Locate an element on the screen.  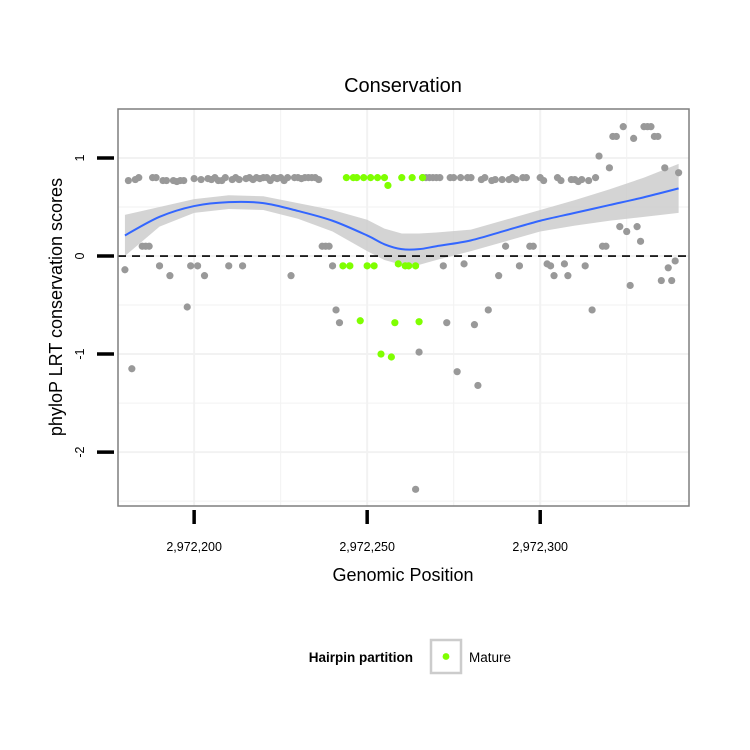
x-tick-label: 2,972,250 is located at coordinates (367, 547).